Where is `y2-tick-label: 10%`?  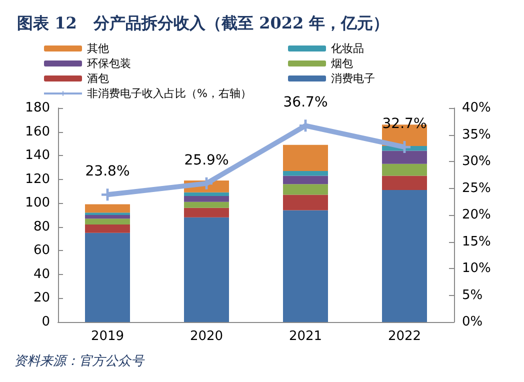
y2-tick-label: 10% is located at coordinates (476, 268).